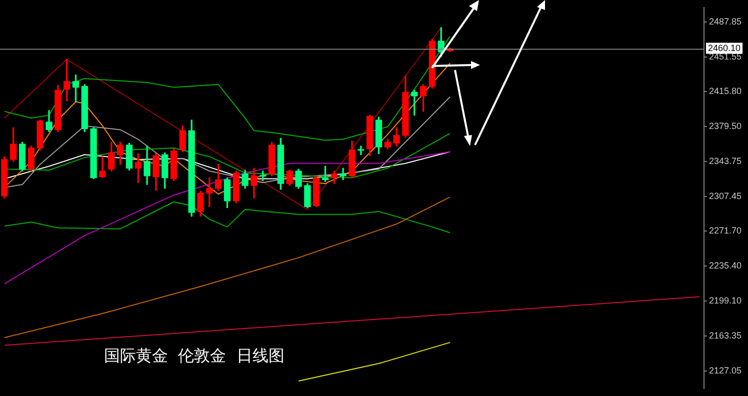  What do you see at coordinates (725, 301) in the screenshot?
I see `y-tick-label: 2199.10` at bounding box center [725, 301].